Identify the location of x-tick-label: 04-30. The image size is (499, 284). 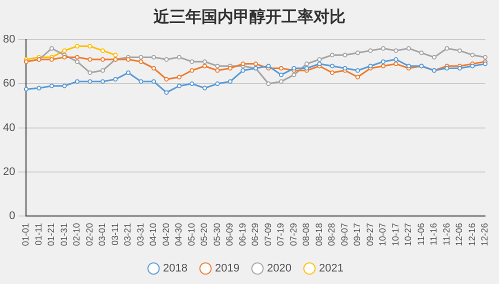
(179, 234).